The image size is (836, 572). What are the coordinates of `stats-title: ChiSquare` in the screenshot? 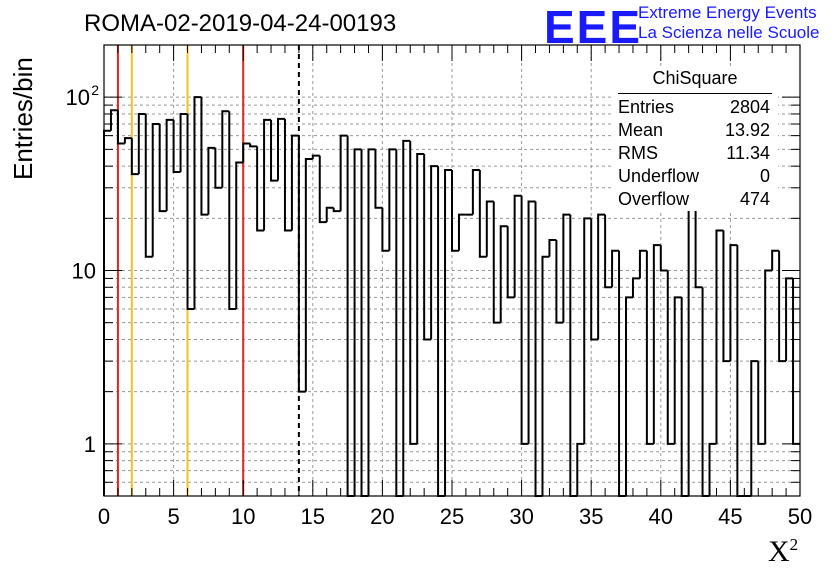 It's located at (695, 81).